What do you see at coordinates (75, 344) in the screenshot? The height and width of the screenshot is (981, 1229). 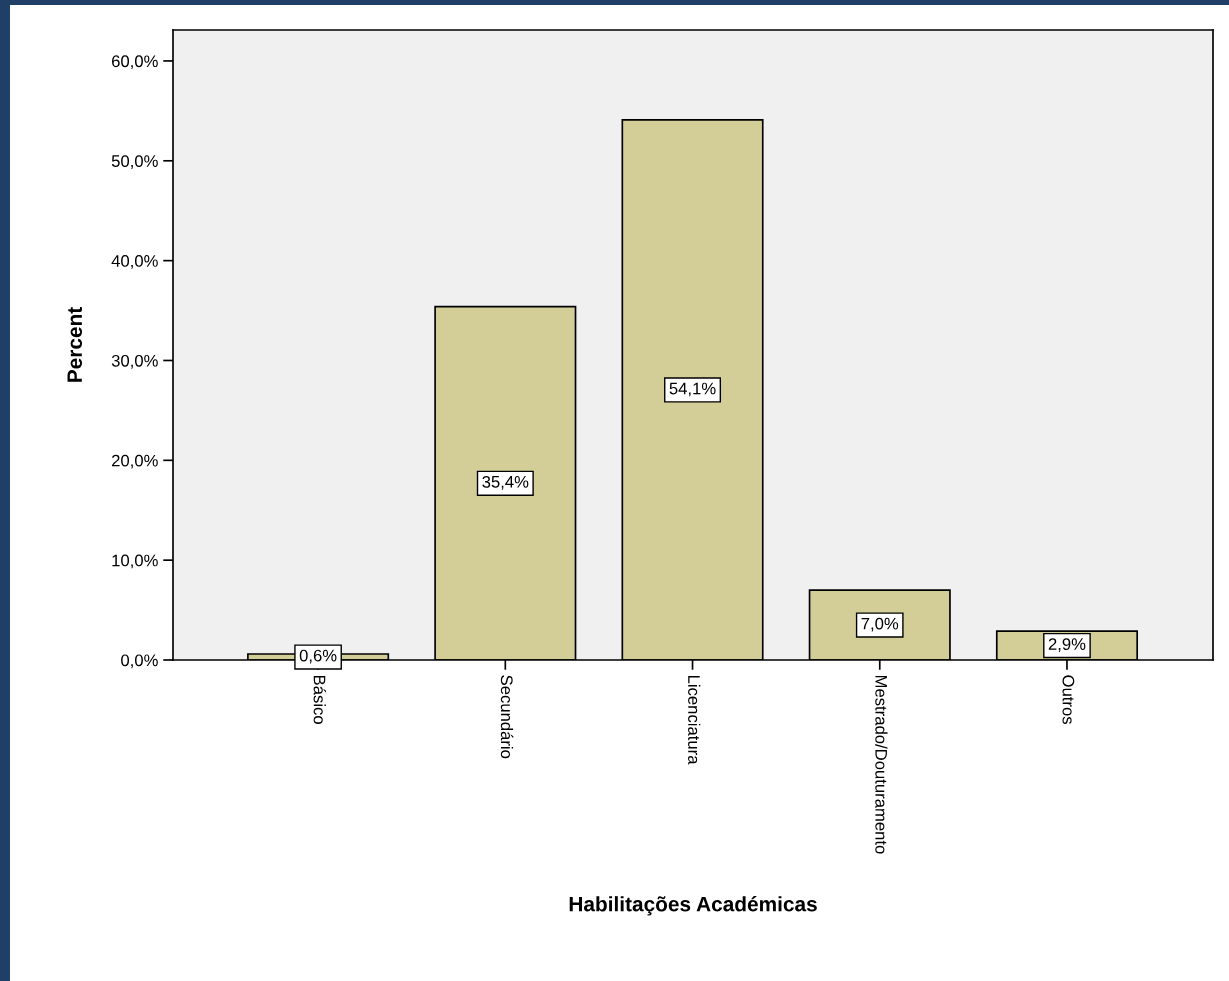 I see `y-axis-title: Percent` at bounding box center [75, 344].